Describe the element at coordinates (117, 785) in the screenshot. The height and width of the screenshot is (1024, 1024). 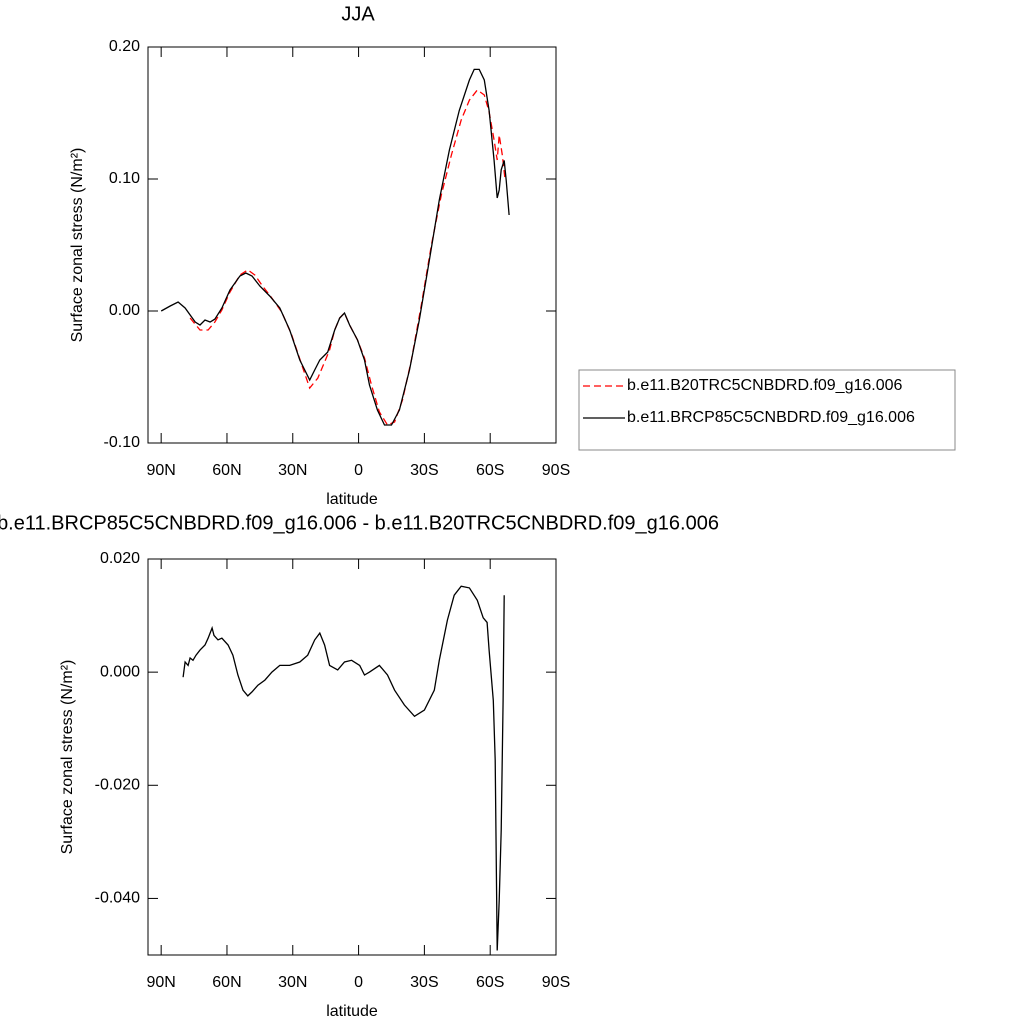
I see `y-tick-label: -0.020` at that location.